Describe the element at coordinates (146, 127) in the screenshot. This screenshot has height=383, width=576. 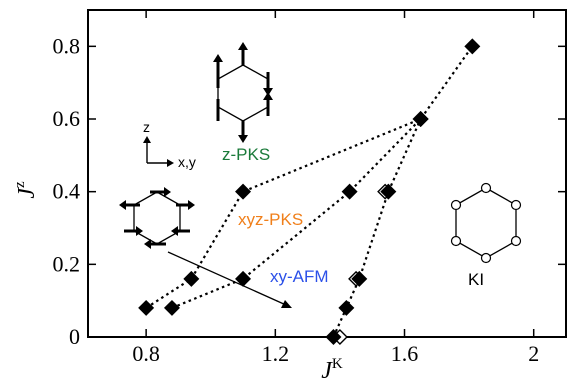
I see `coord-z-label: z` at that location.